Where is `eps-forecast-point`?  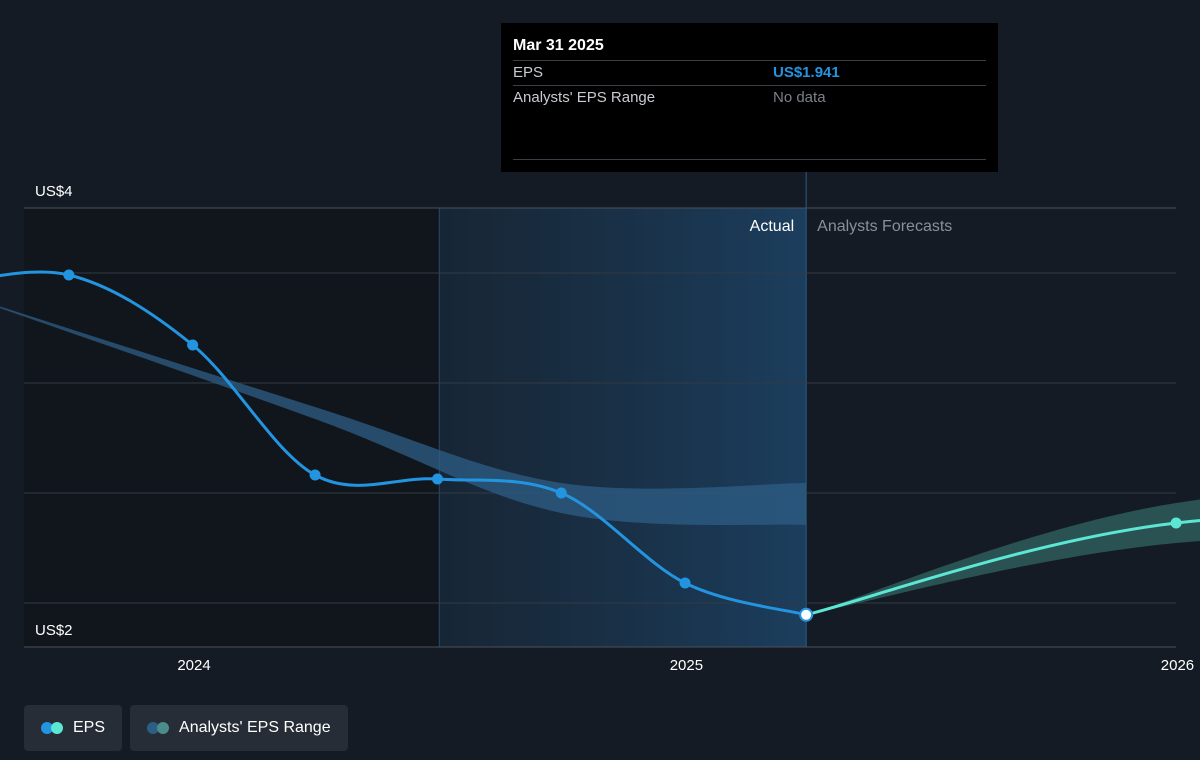
eps-forecast-point is located at coordinates (1176, 523).